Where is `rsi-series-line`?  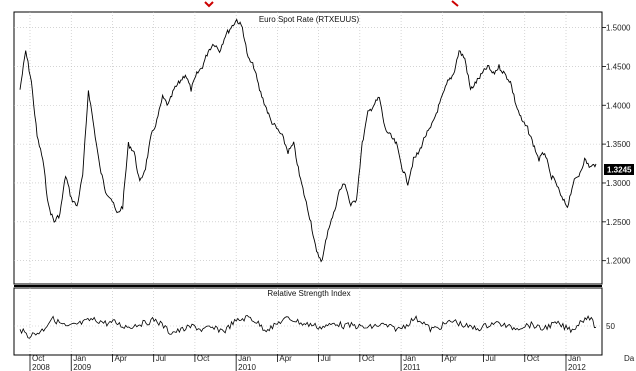
rsi-series-line is located at coordinates (308, 327).